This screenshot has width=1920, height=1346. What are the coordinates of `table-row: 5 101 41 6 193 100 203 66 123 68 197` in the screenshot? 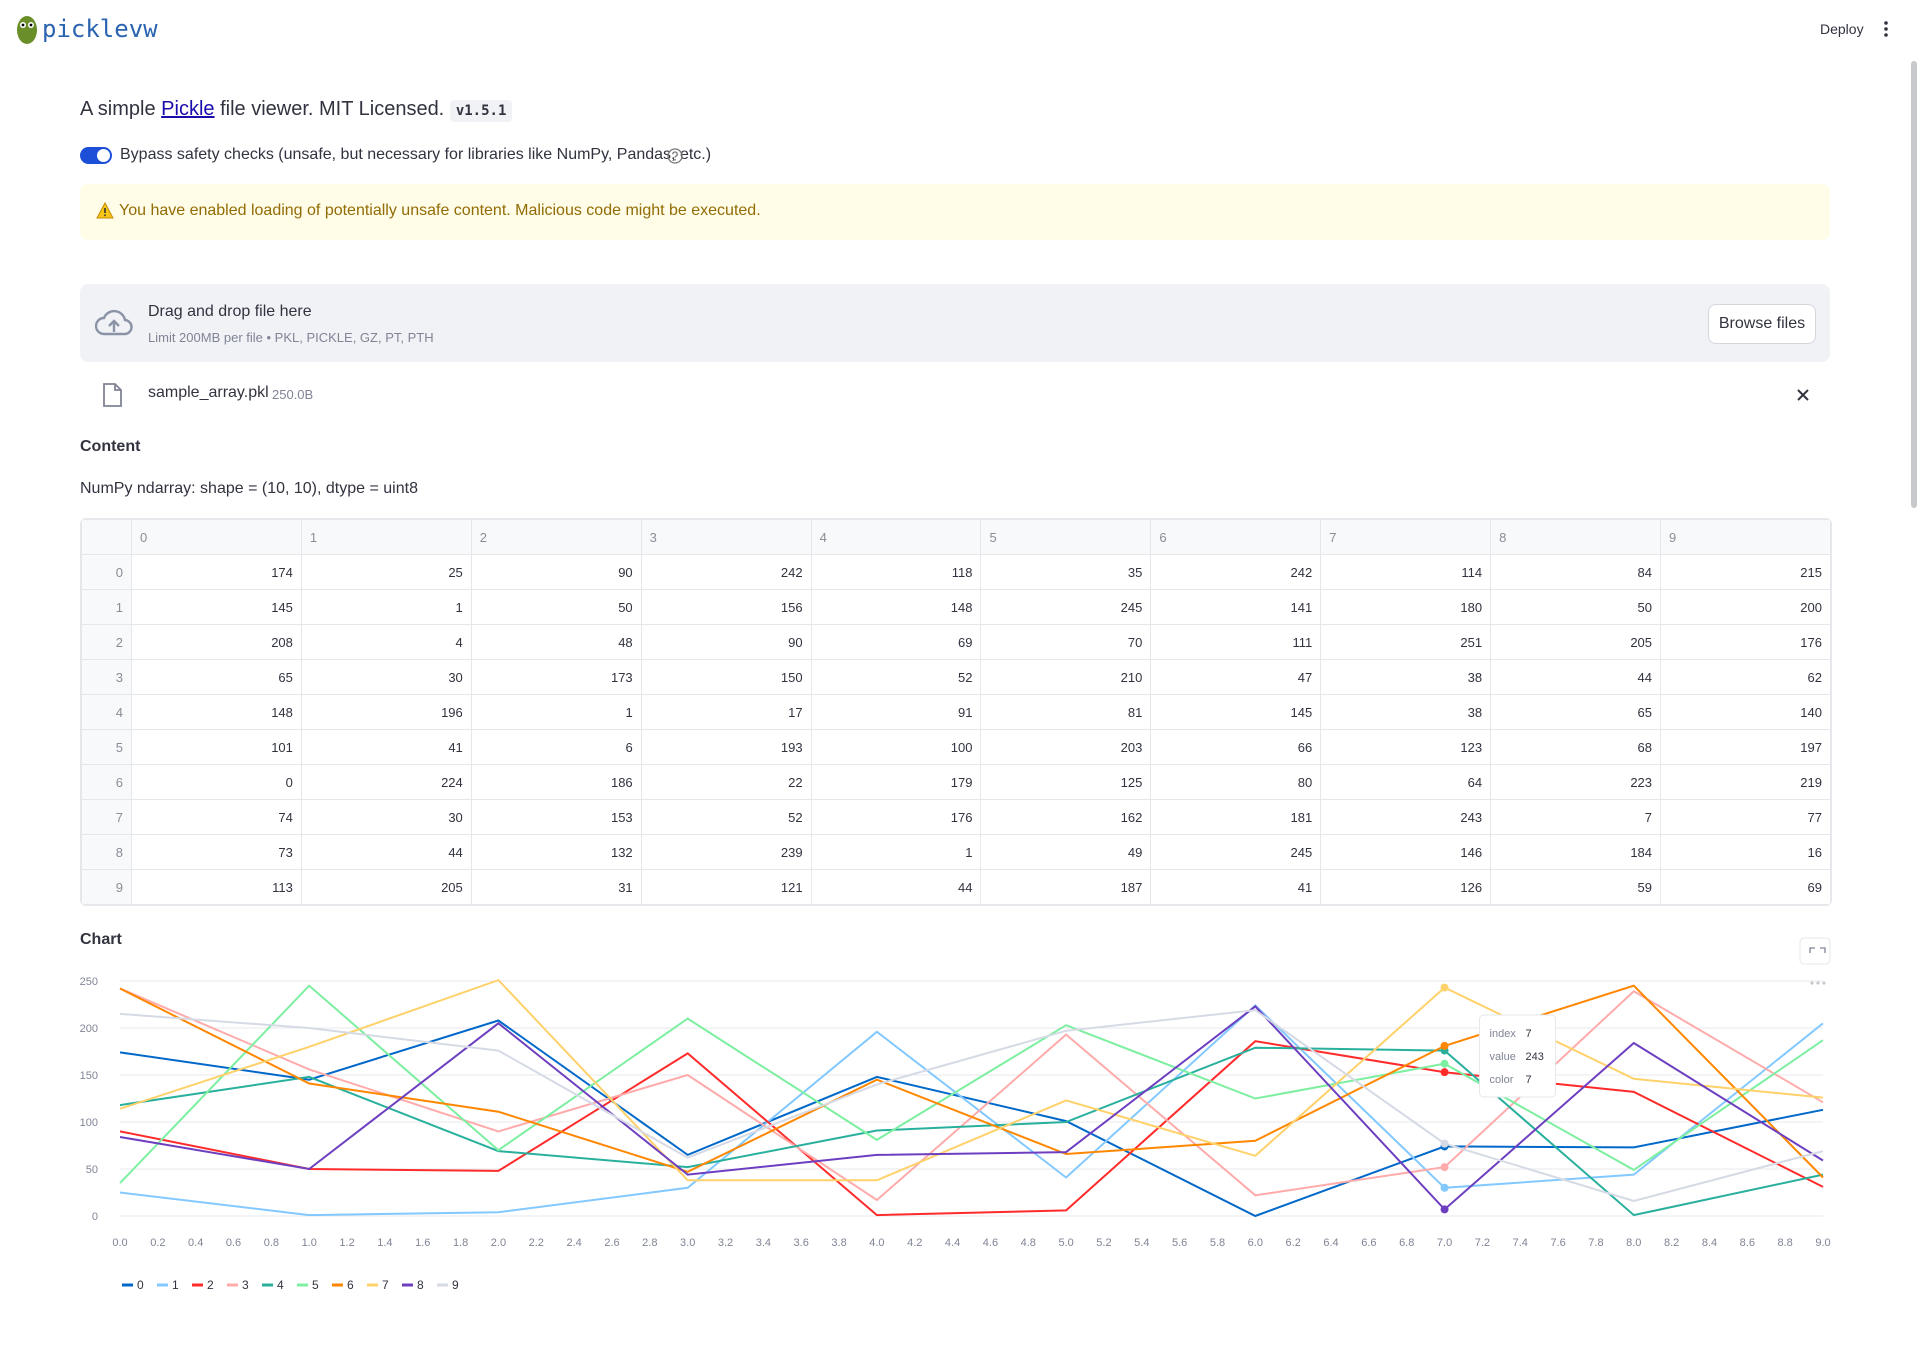 It's located at (956, 747).